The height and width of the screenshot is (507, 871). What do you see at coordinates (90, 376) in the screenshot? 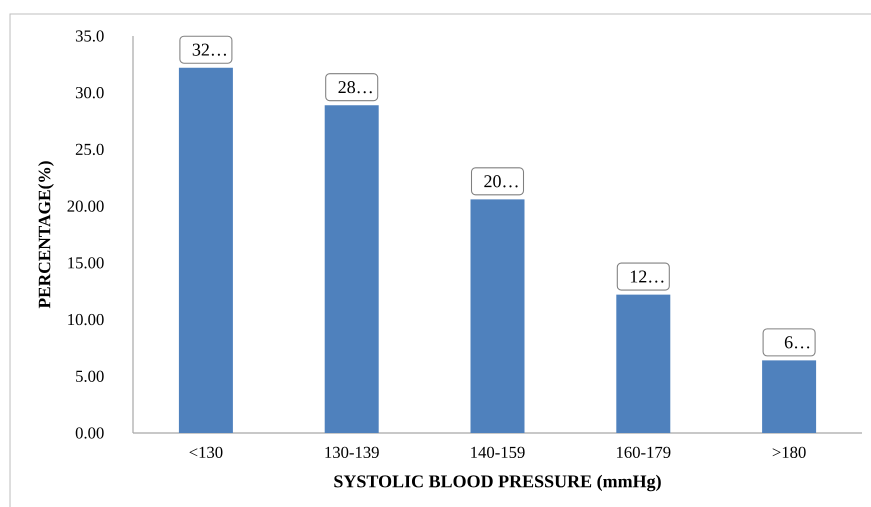
I see `y-tick-label: 5.00` at bounding box center [90, 376].